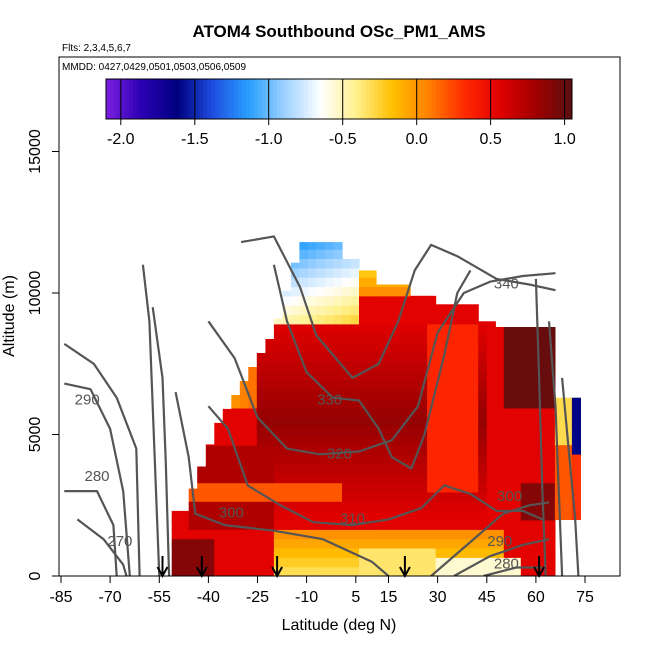 The image size is (650, 650). What do you see at coordinates (96, 48) in the screenshot?
I see `flights-annotation: Flts: 2,3,4,5,6,7` at bounding box center [96, 48].